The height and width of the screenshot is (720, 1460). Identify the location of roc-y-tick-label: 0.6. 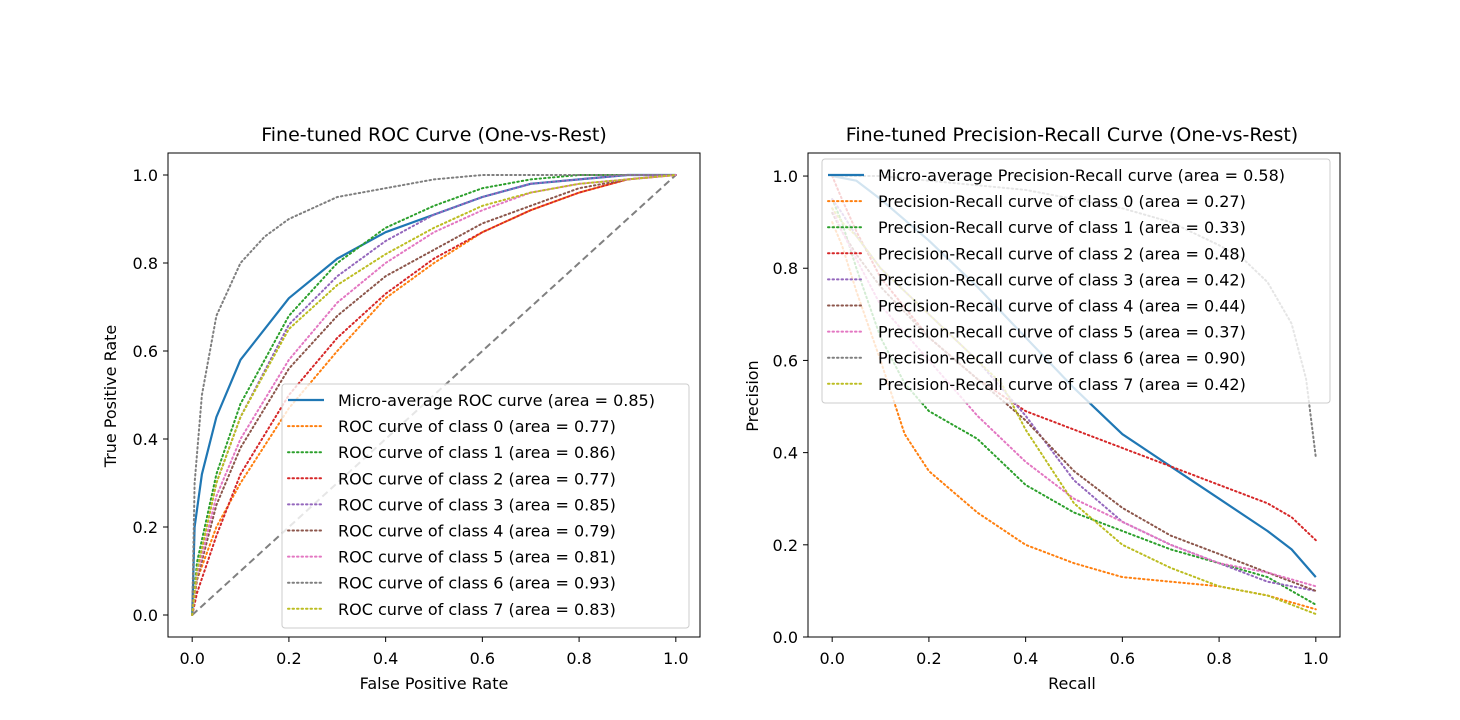
(145, 351).